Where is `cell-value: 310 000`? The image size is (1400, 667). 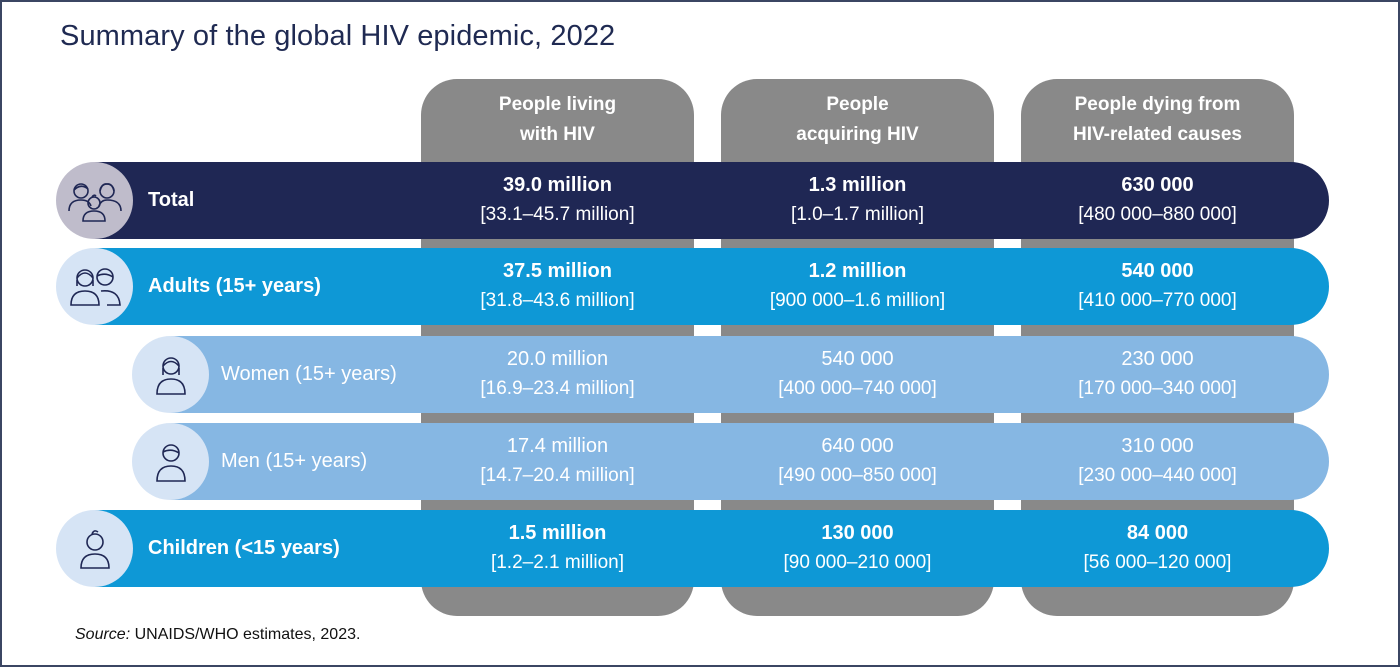 cell-value: 310 000 is located at coordinates (1157, 446).